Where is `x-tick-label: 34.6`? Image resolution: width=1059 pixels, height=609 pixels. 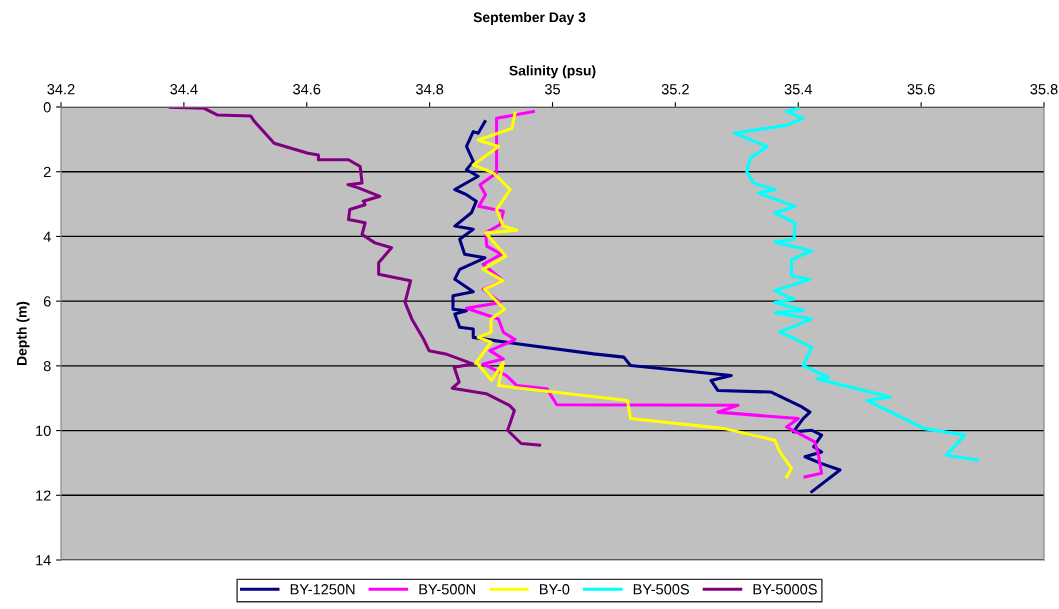
x-tick-label: 34.6 is located at coordinates (307, 89).